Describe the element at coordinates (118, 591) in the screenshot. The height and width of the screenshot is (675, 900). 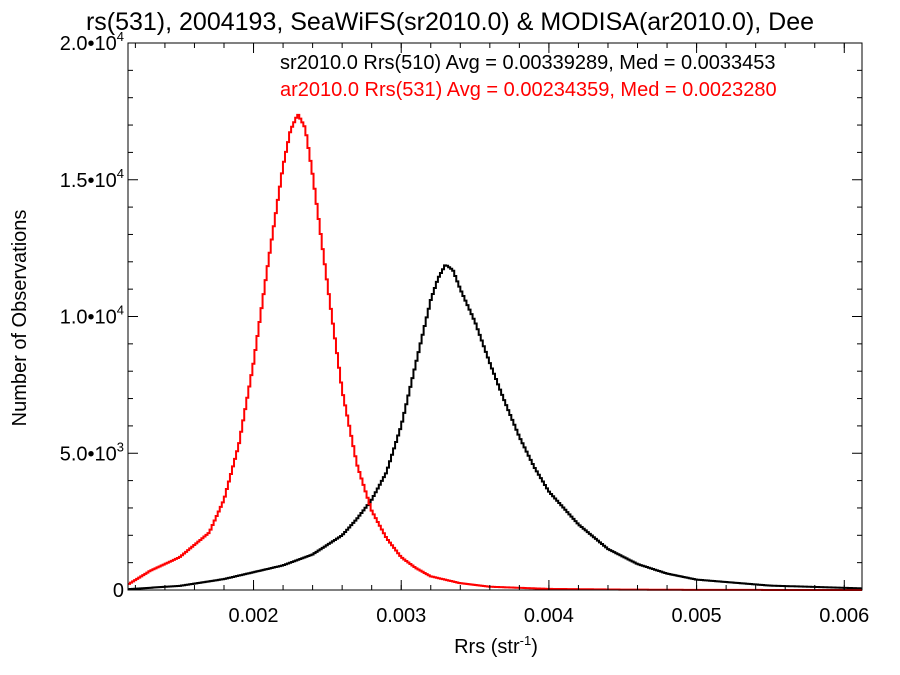
I see `y-tick-label: 0` at that location.